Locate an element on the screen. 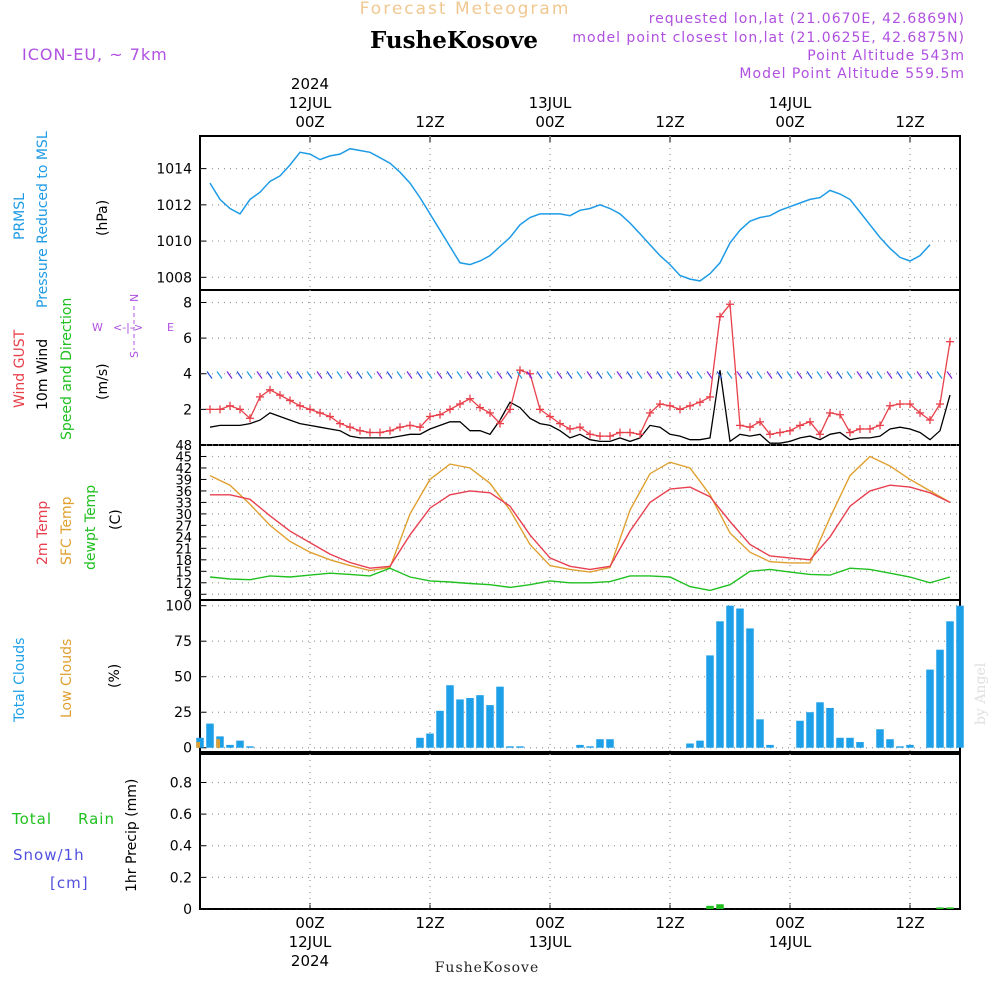 This screenshot has height=1004, width=1000. time-label-top: 2024 is located at coordinates (310, 84).